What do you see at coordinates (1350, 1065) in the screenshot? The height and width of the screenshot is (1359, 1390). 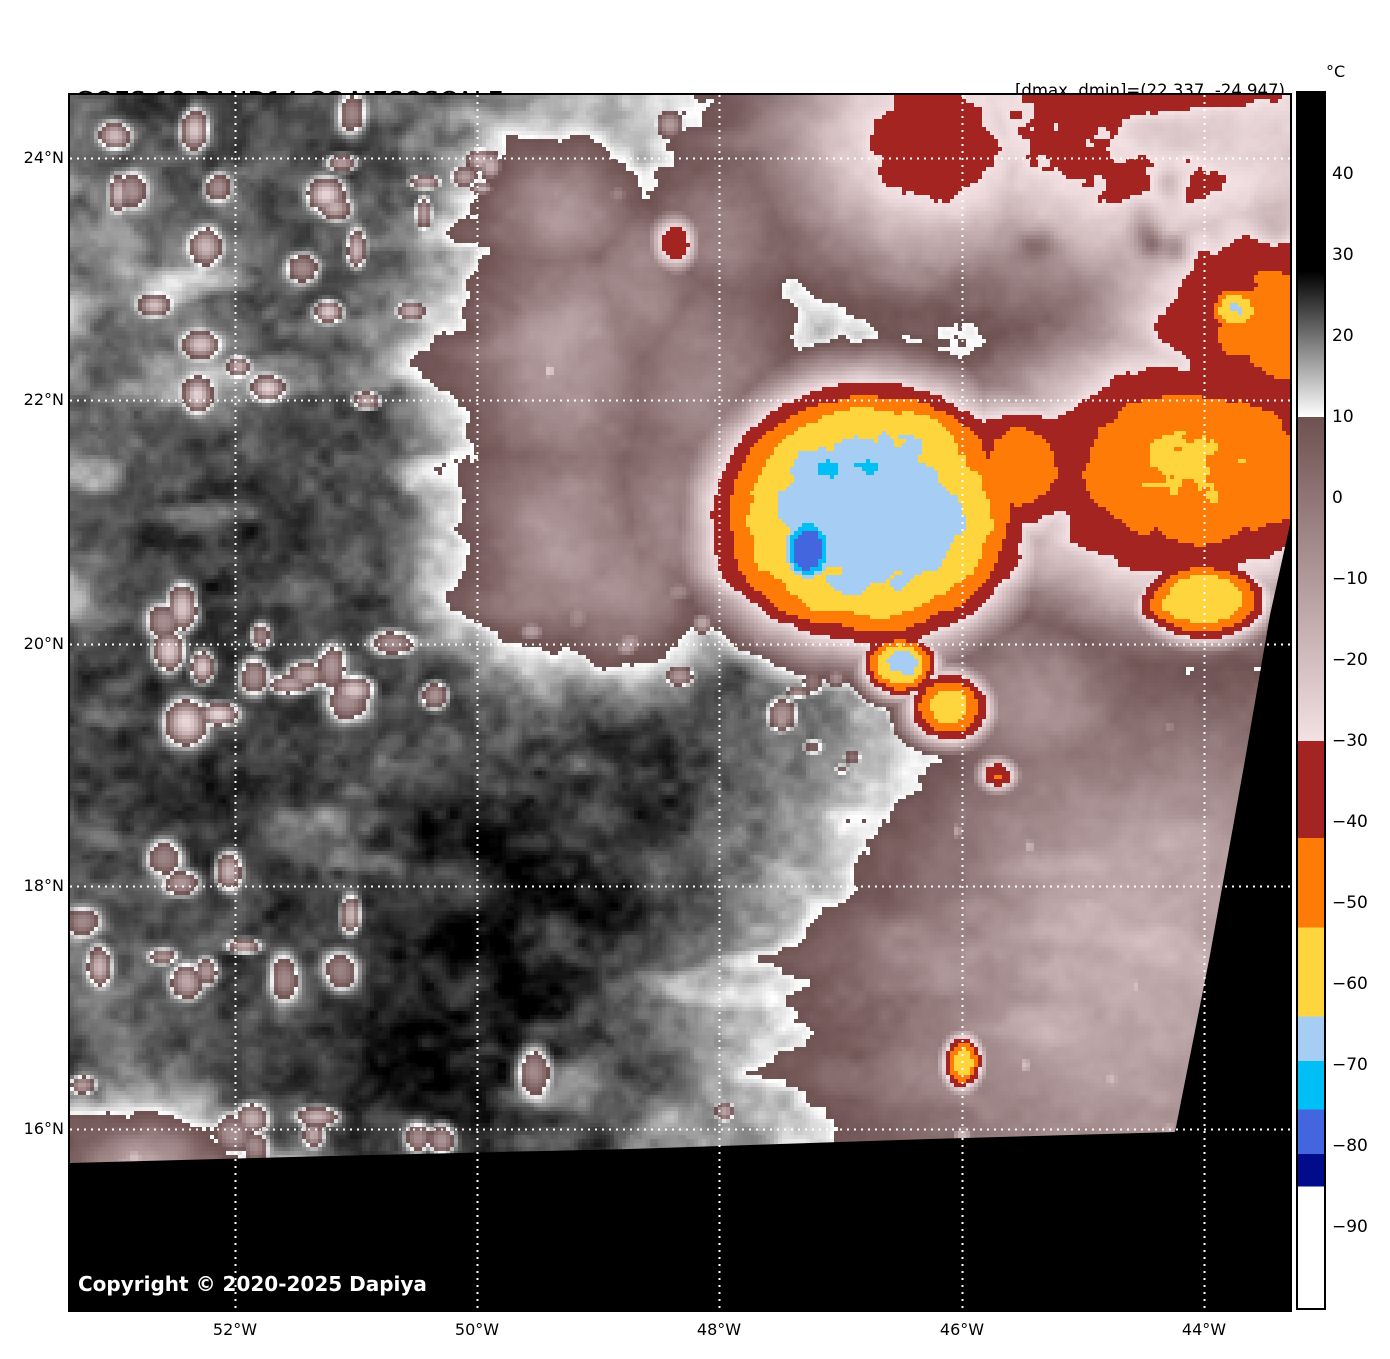 I see `colorbar-tick-label: −70` at bounding box center [1350, 1065].